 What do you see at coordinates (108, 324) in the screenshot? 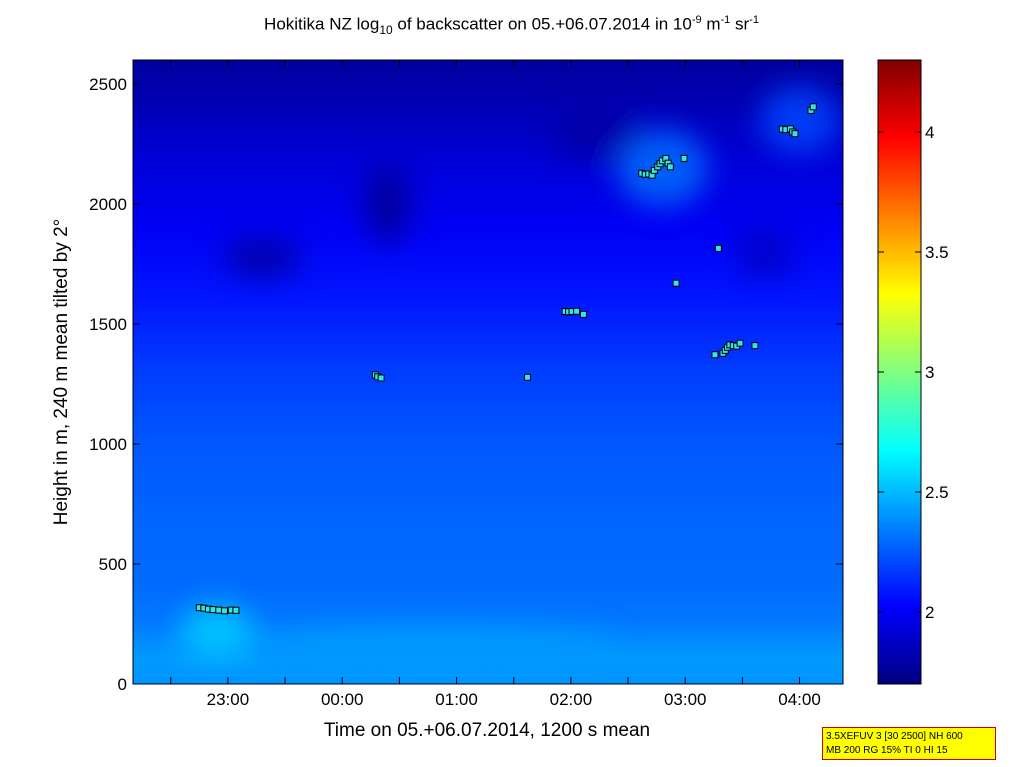
I see `y-tick-label: 1500` at bounding box center [108, 324].